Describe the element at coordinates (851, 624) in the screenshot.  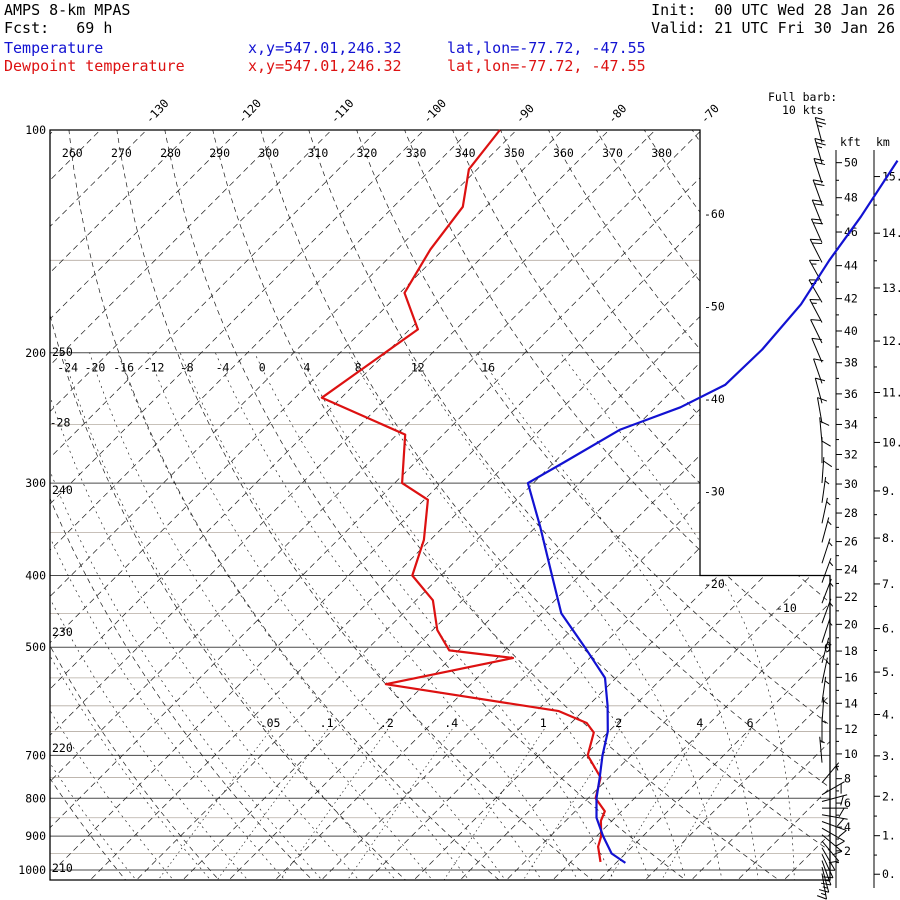
I see `svg-text: 20` at that location.